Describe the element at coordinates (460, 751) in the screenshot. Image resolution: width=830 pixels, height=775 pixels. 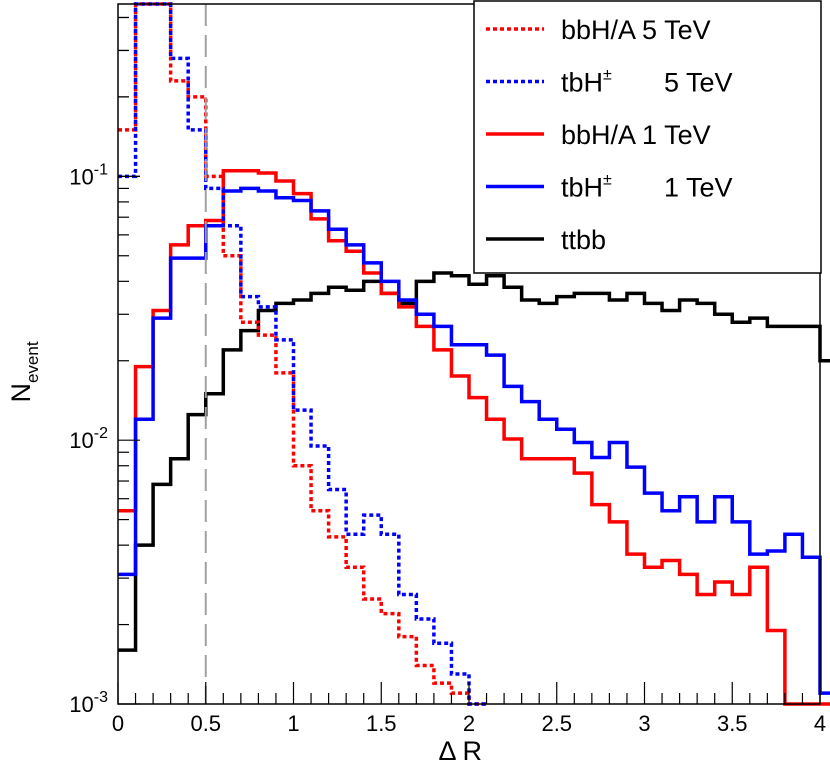
I see `x-axis-title: Δ R` at that location.